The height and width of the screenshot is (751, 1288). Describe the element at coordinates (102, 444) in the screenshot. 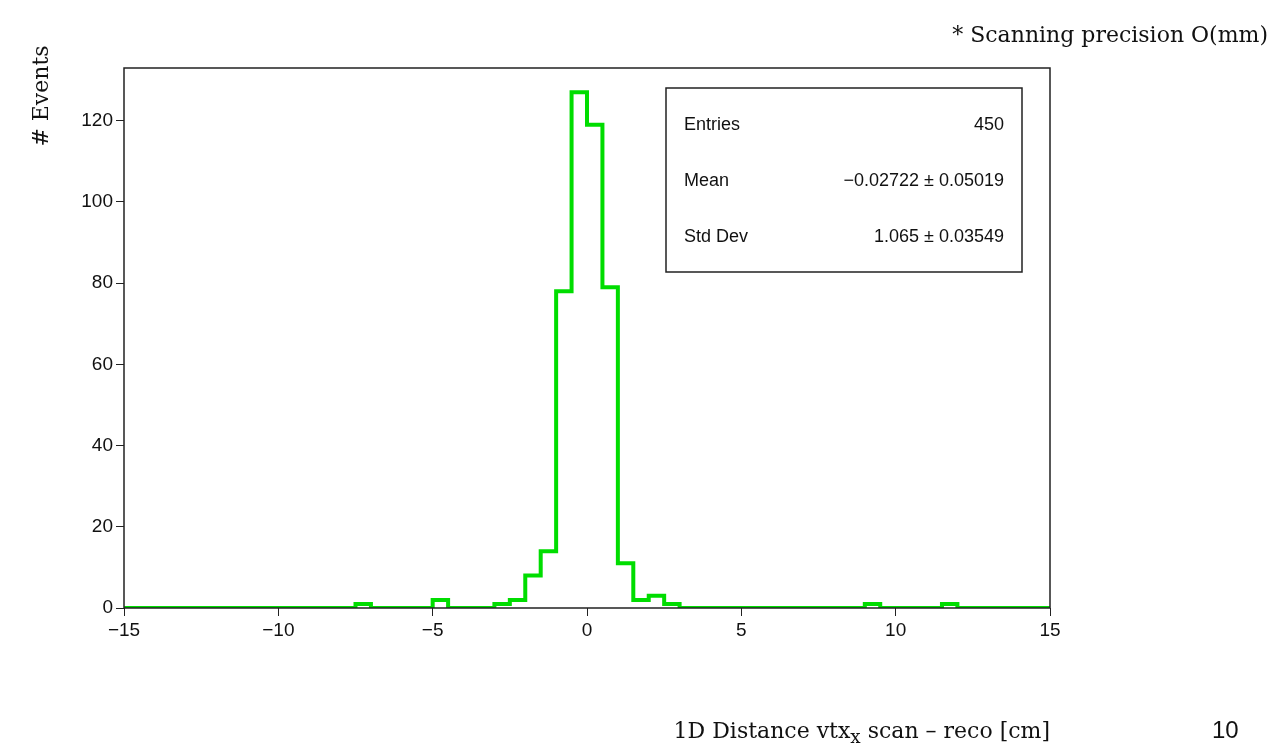

I see `y-tick-label: 40` at that location.